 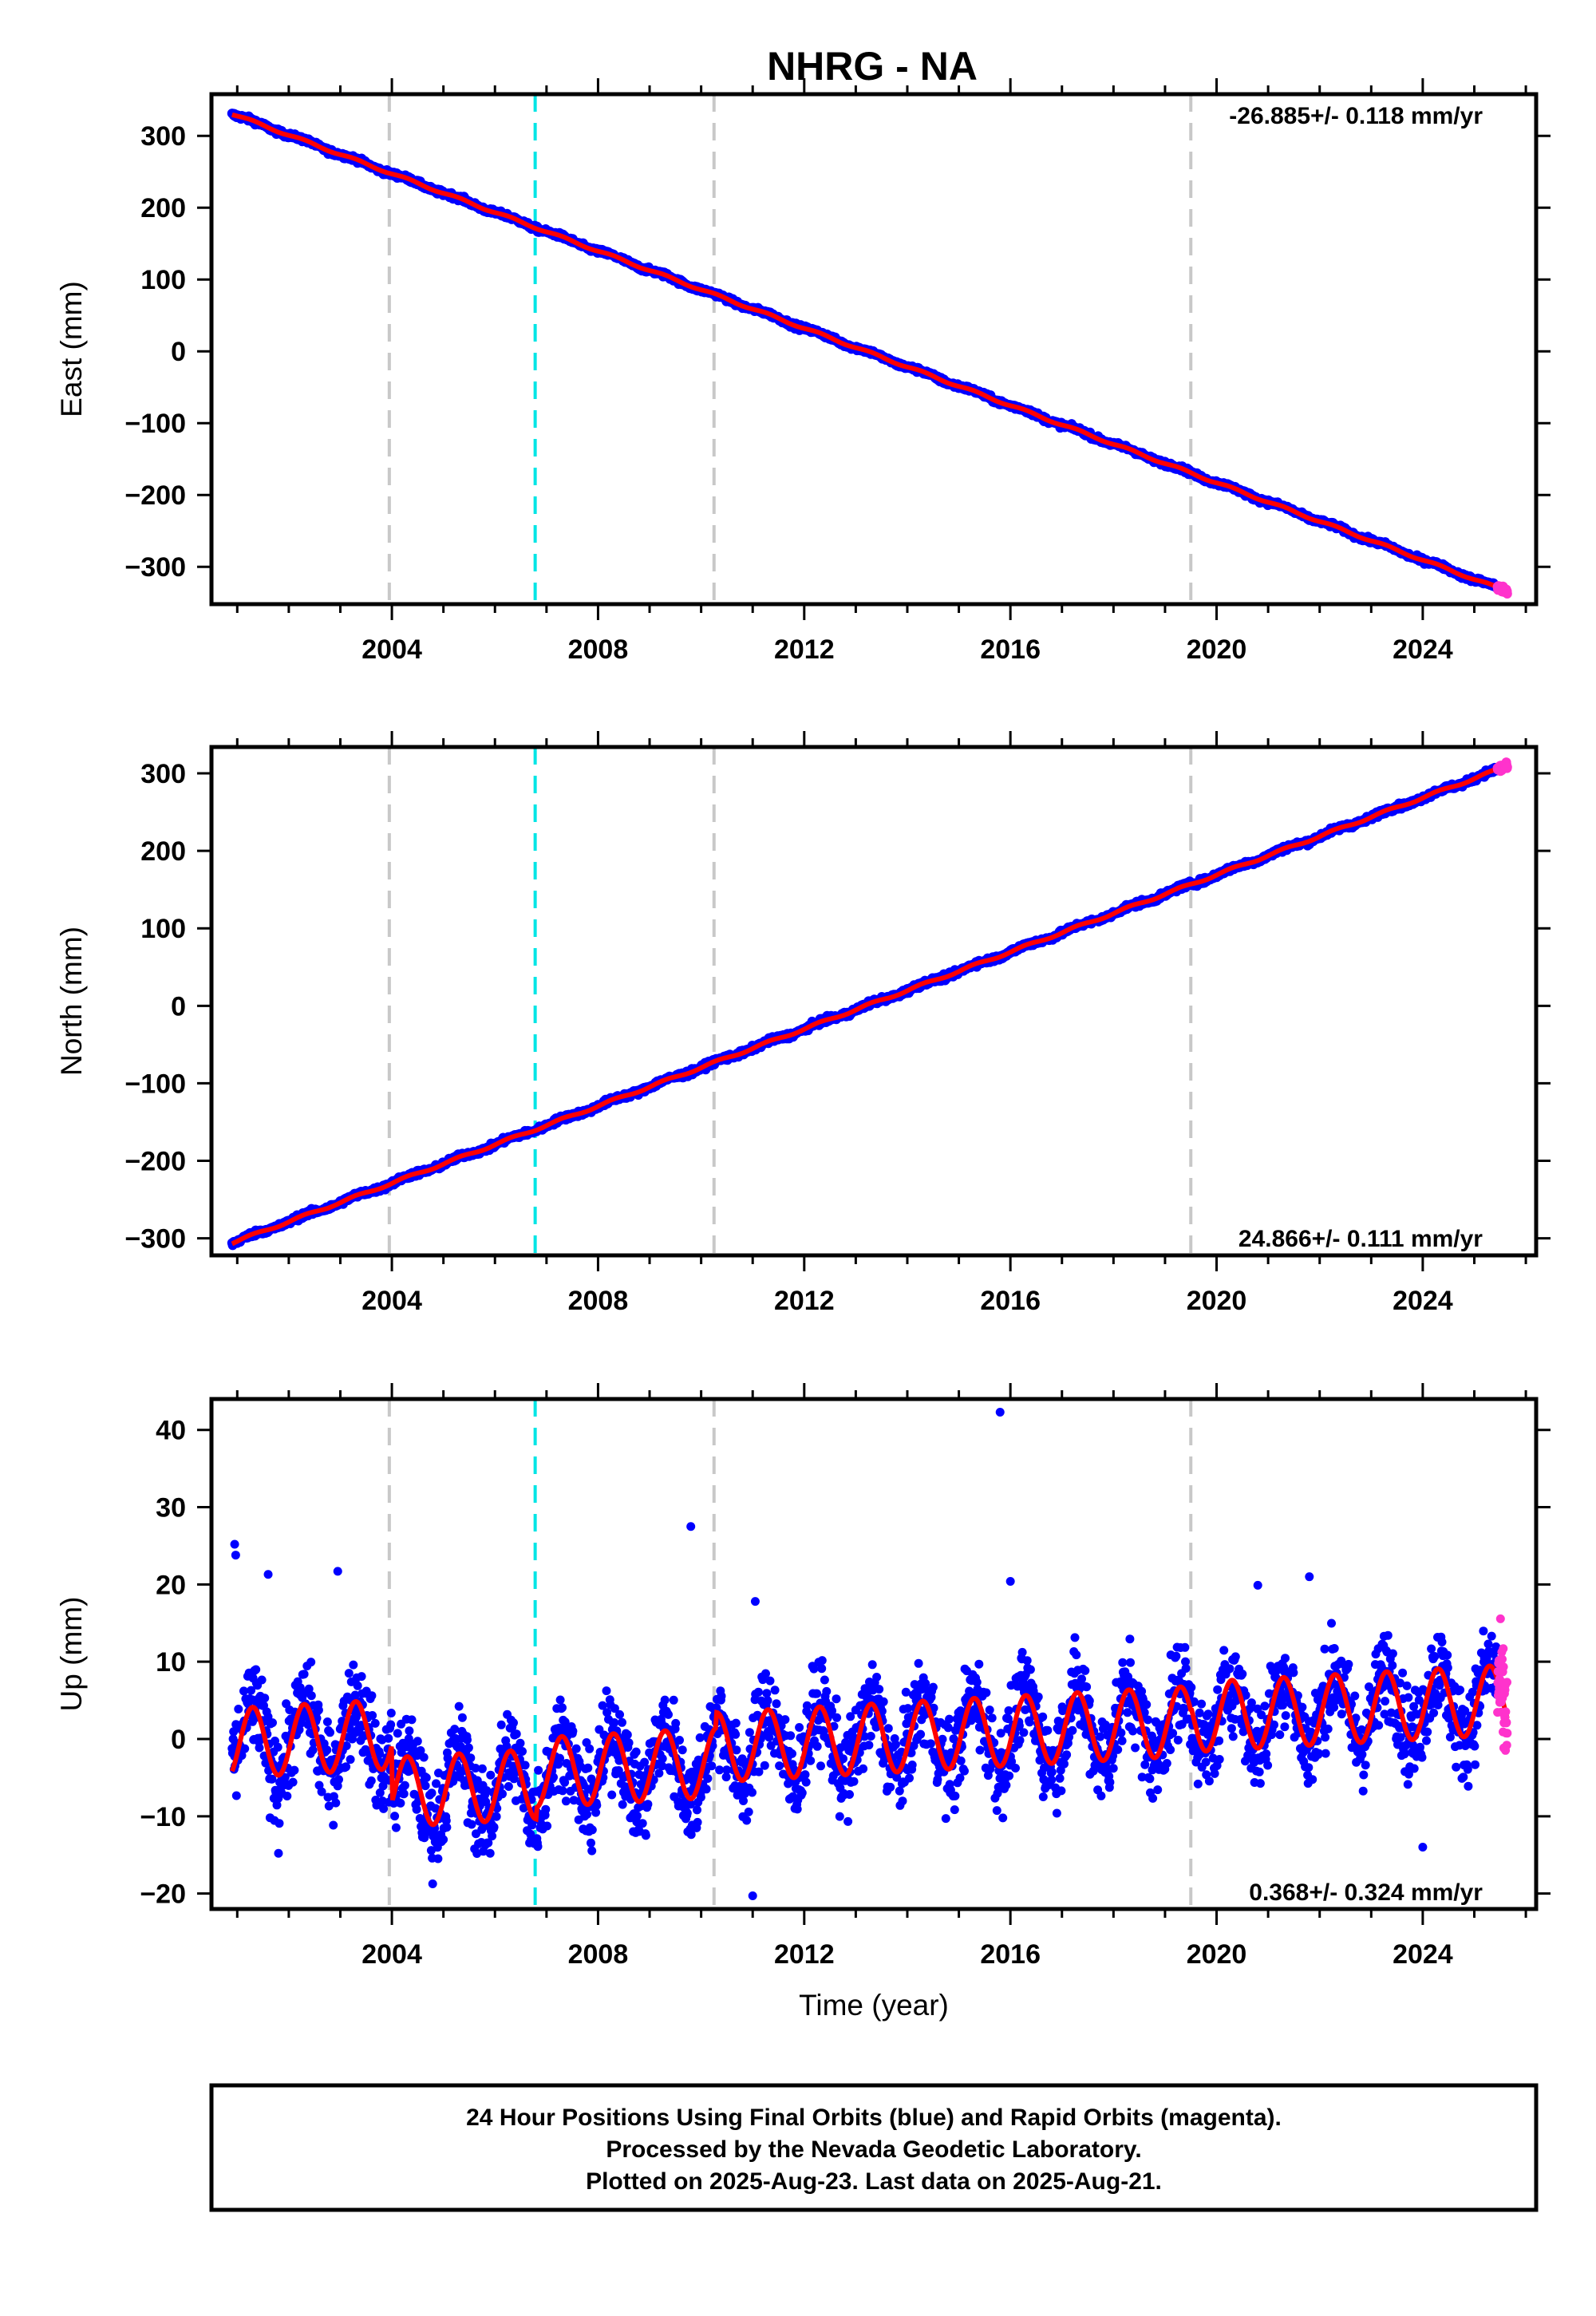 What do you see at coordinates (1360, 1239) in the screenshot?
I see `rate-annotation: 24.866+/- 0.111 mm/yr` at bounding box center [1360, 1239].